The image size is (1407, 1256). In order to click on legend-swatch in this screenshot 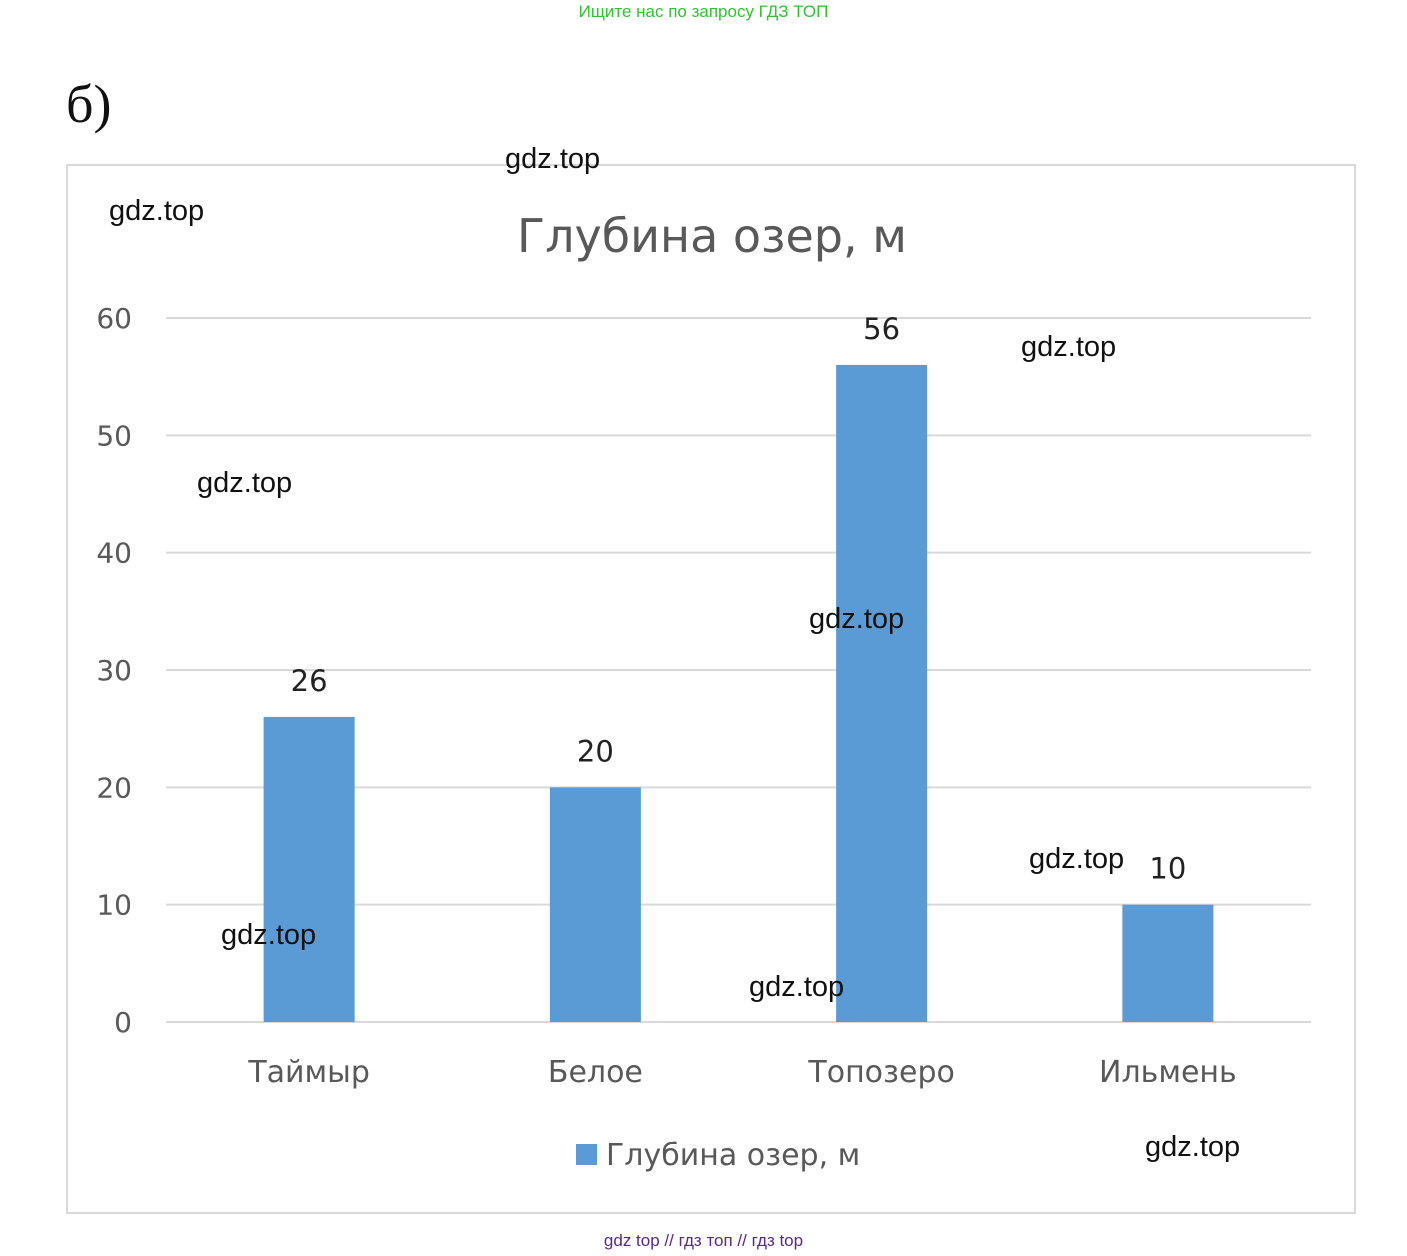, I will do `click(586, 1154)`.